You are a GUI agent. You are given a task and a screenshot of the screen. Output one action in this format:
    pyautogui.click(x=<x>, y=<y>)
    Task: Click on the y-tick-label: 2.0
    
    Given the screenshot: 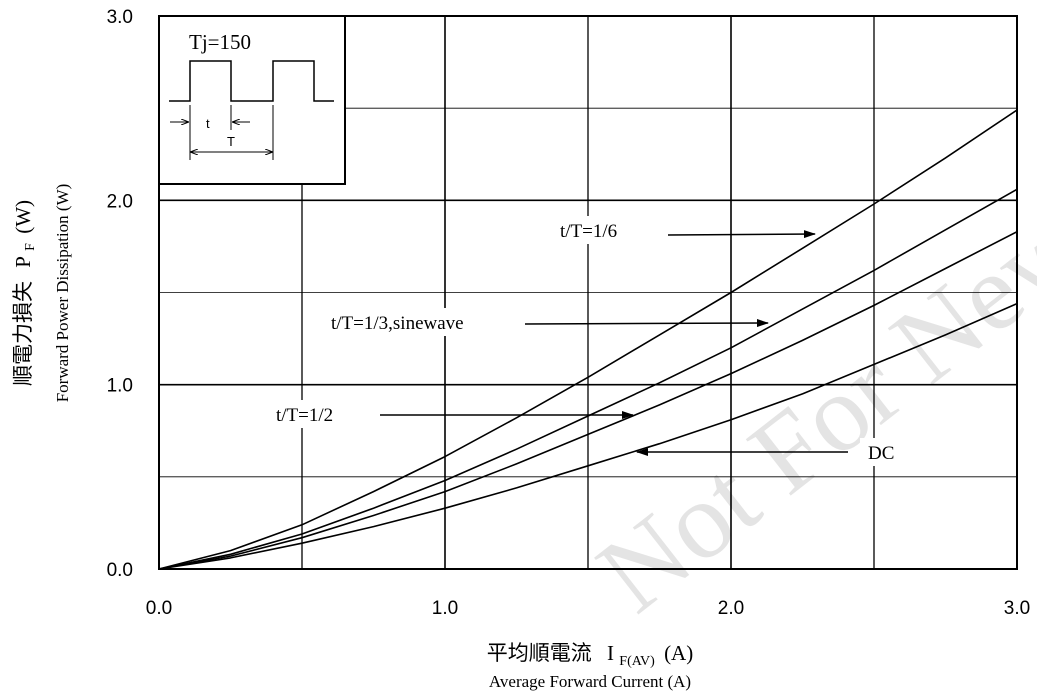 What is the action you would take?
    pyautogui.click(x=120, y=201)
    